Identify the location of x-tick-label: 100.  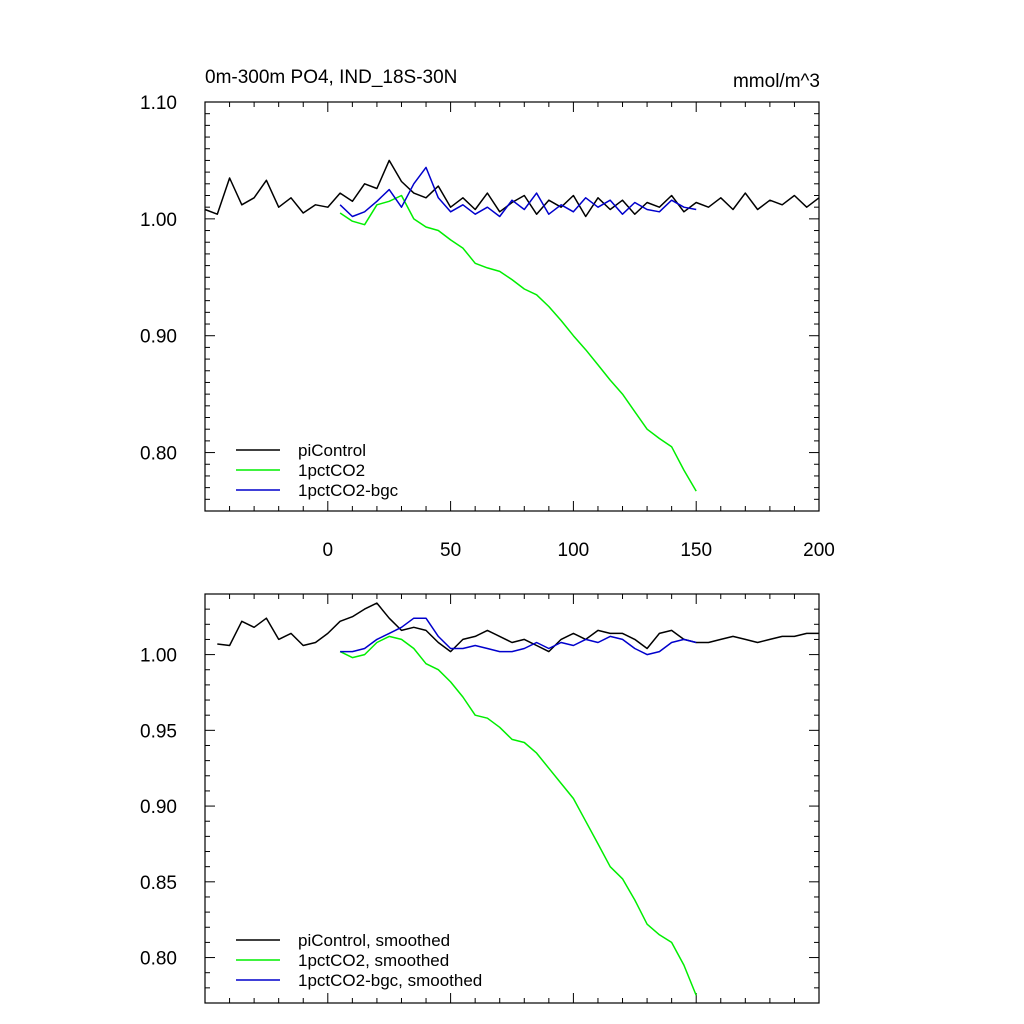
(574, 550).